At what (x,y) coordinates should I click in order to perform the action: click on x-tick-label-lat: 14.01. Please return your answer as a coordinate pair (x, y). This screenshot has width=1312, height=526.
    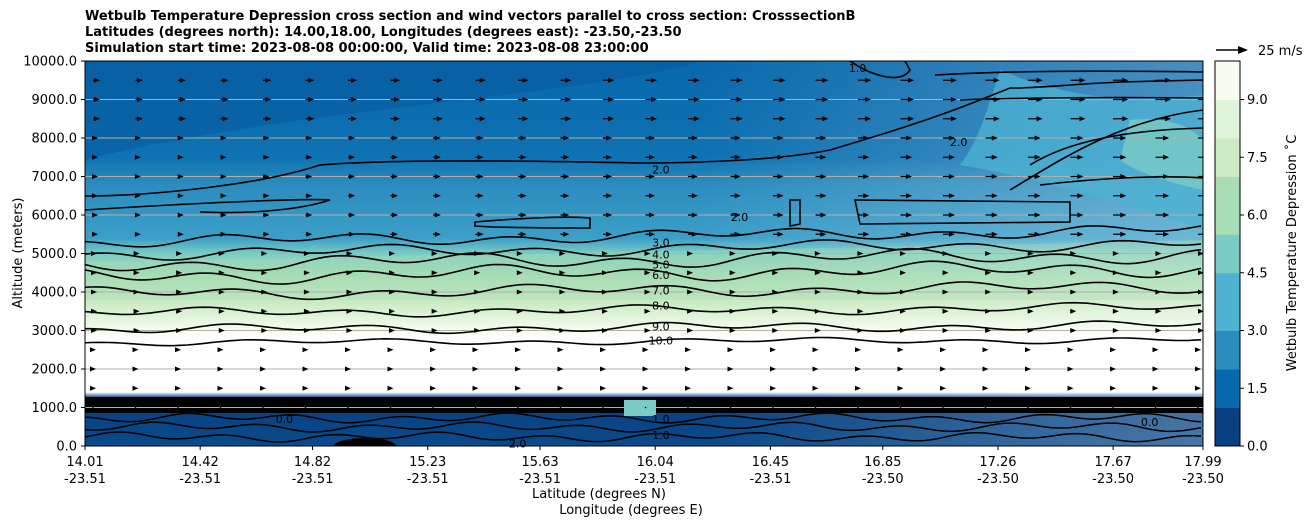
    Looking at the image, I should click on (84, 462).